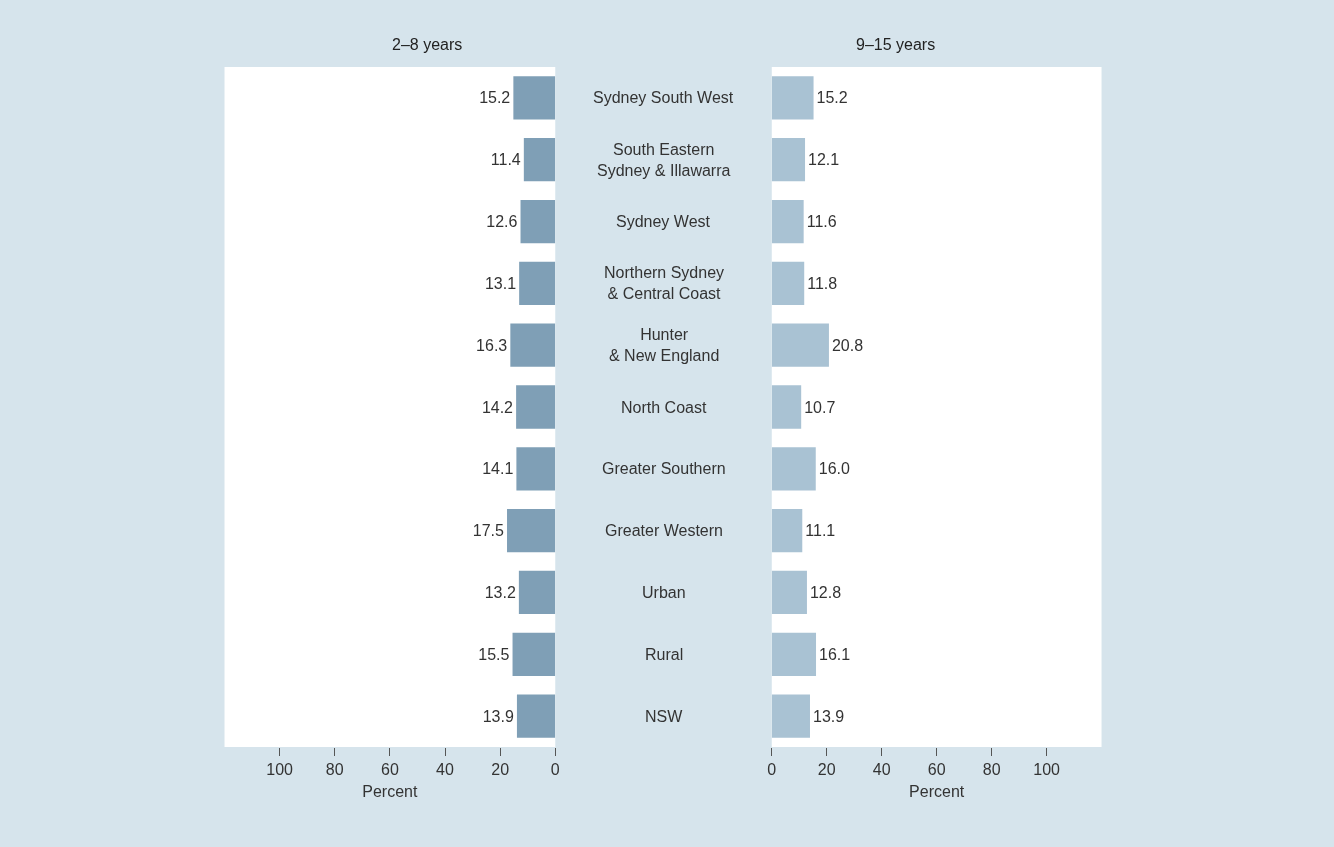 The width and height of the screenshot is (1334, 847). I want to click on data-label: 16.1, so click(835, 654).